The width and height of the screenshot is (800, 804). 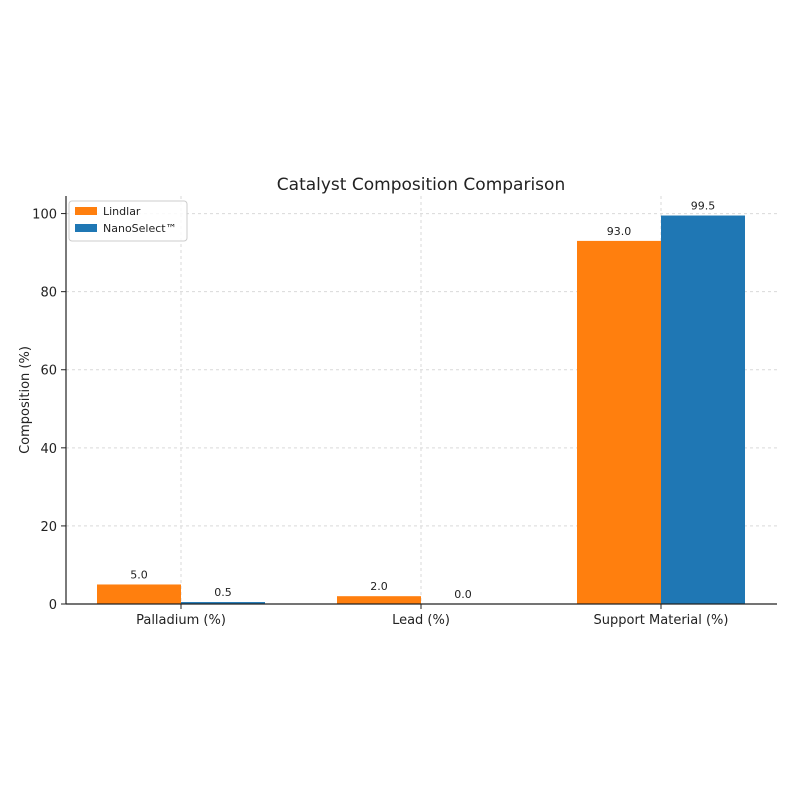 What do you see at coordinates (619, 231) in the screenshot?
I see `data-label: 93.0` at bounding box center [619, 231].